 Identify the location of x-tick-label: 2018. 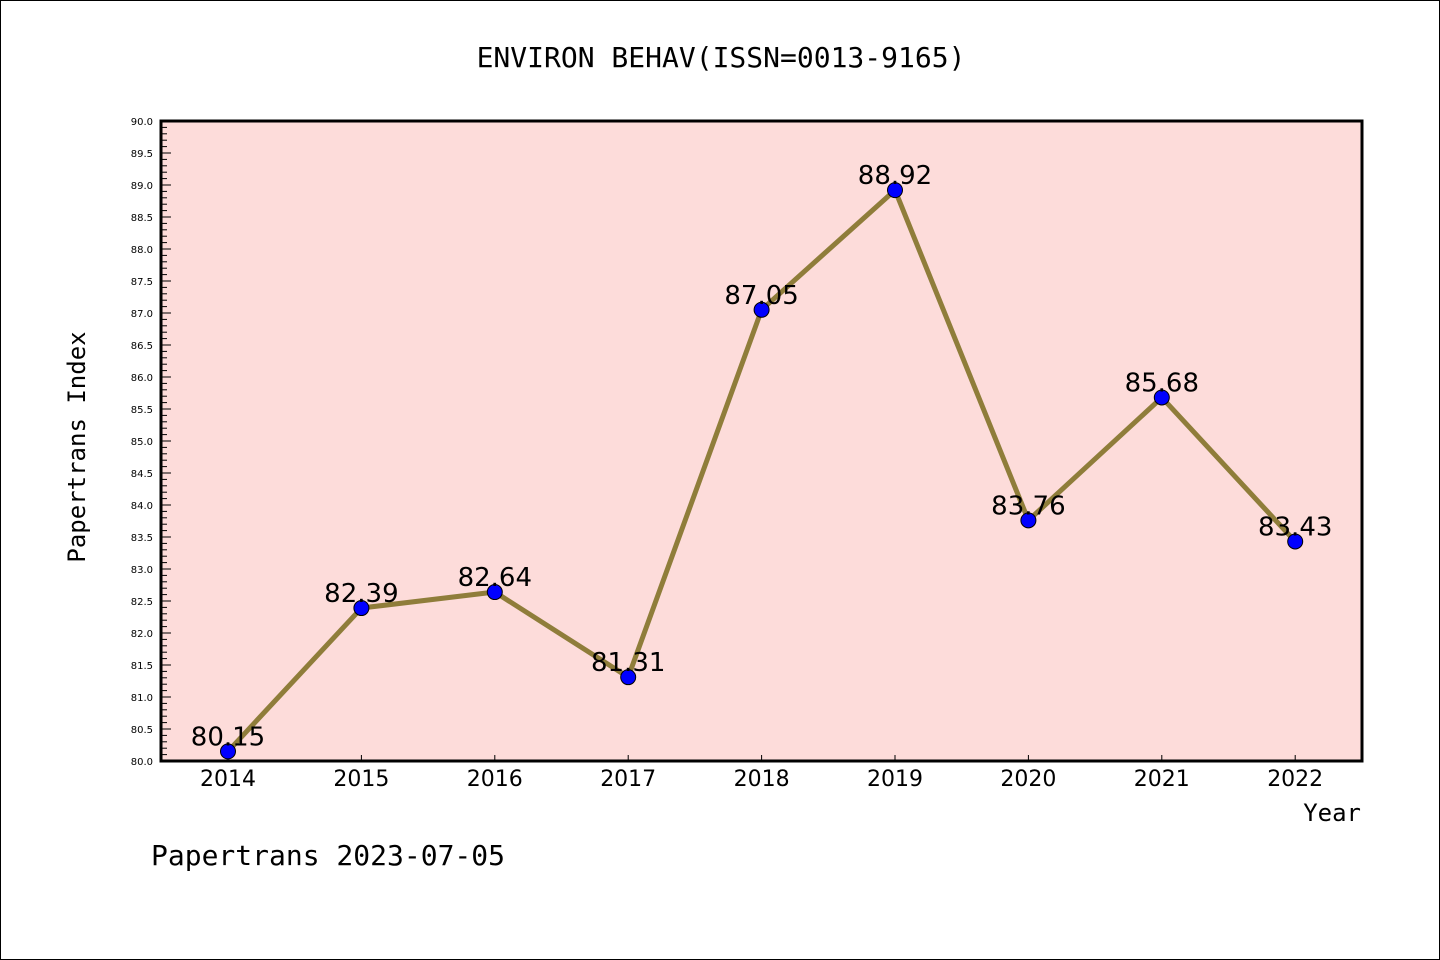
(762, 779).